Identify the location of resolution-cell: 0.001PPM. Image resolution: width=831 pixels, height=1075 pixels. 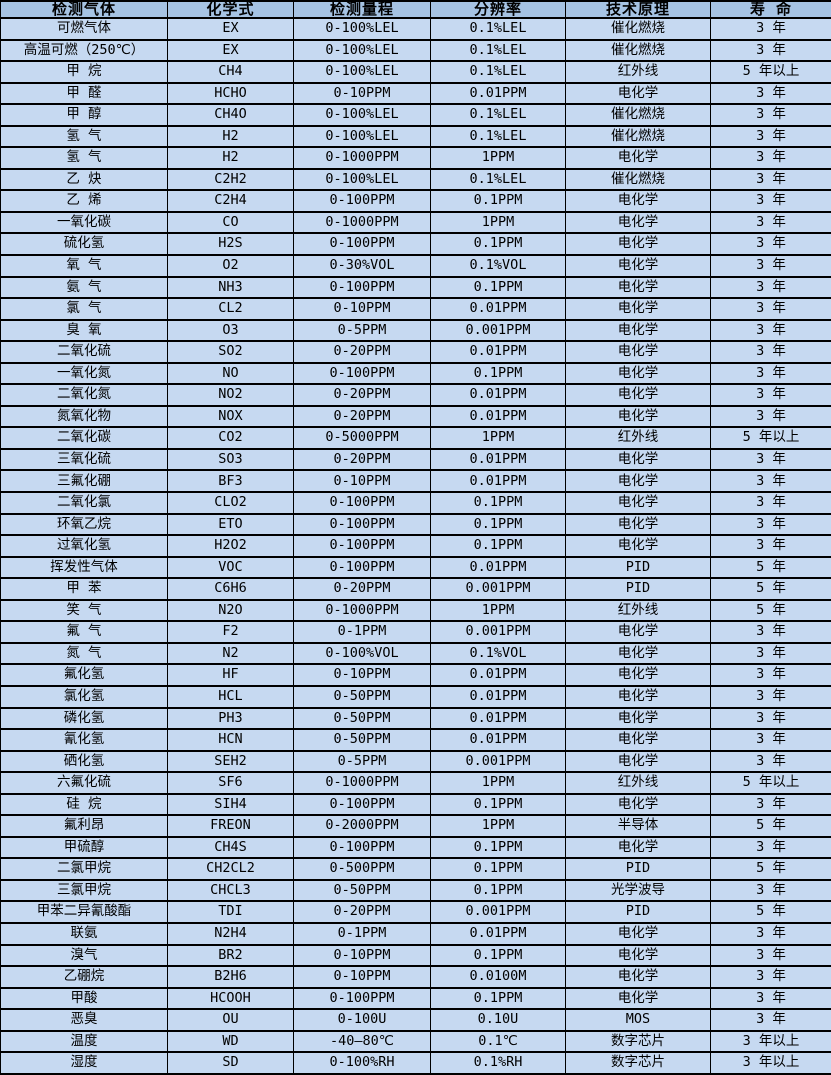
(498, 761).